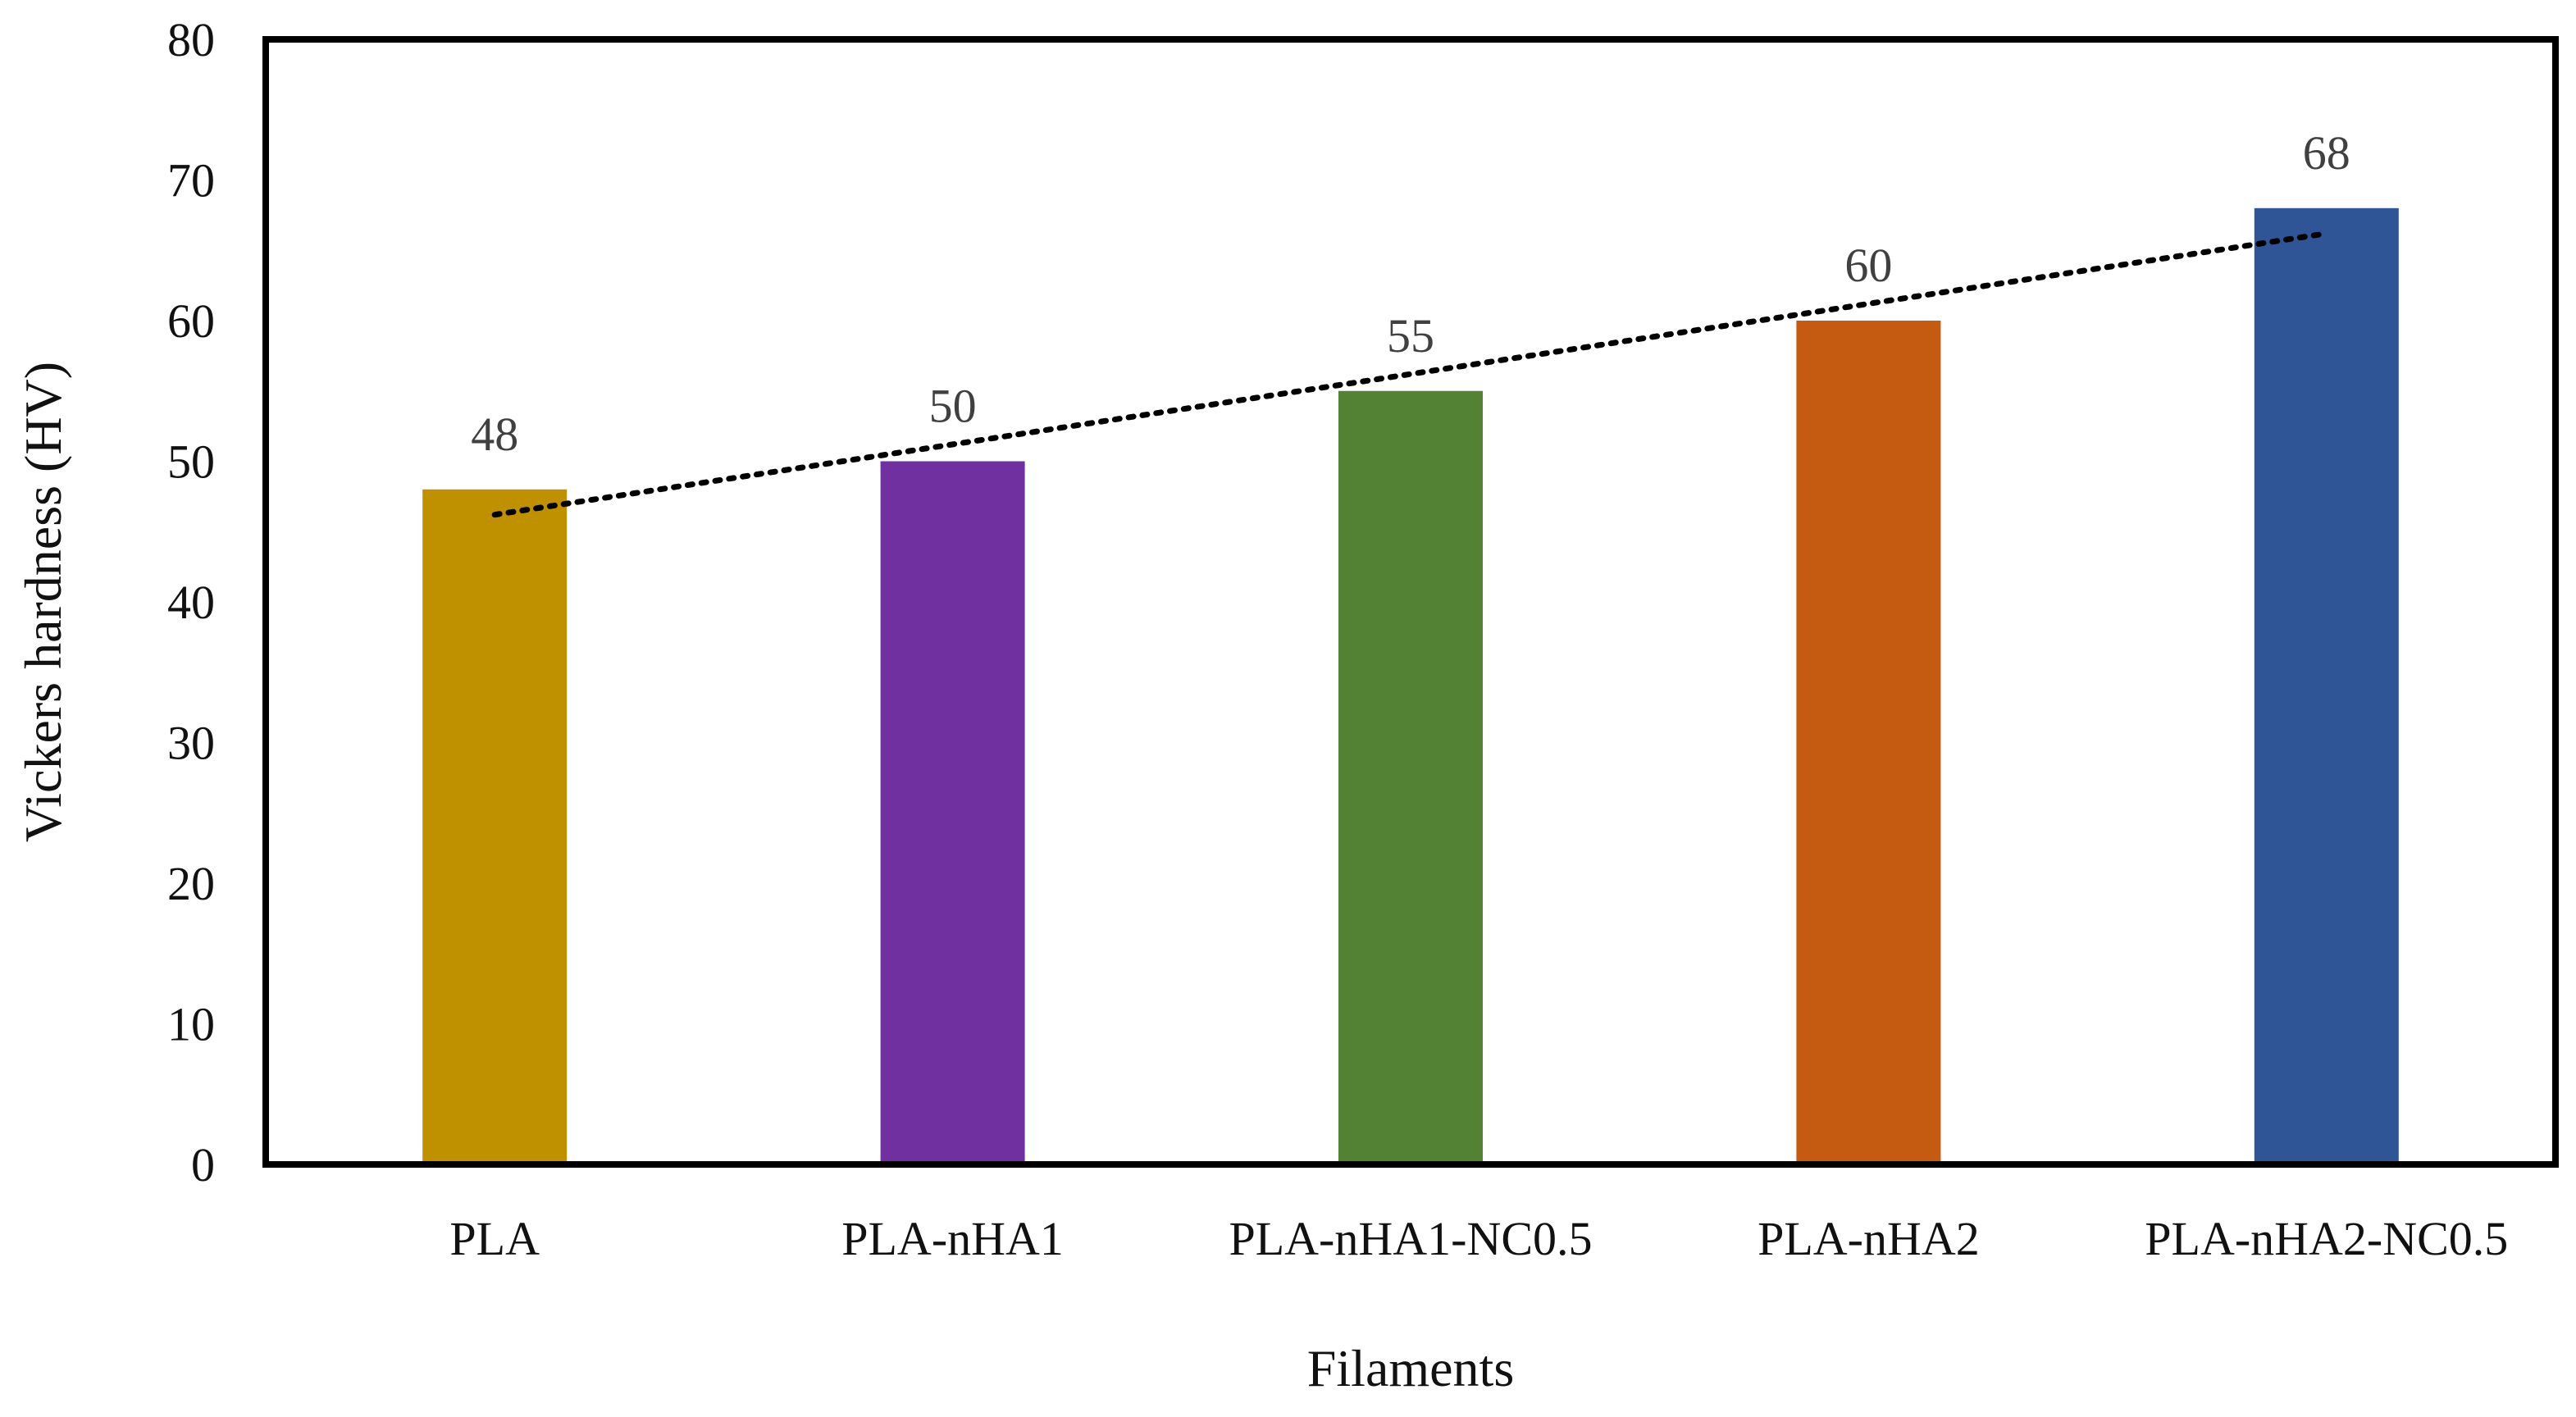 Image resolution: width=2576 pixels, height=1417 pixels. What do you see at coordinates (191, 39) in the screenshot?
I see `y-tick-label: 80` at bounding box center [191, 39].